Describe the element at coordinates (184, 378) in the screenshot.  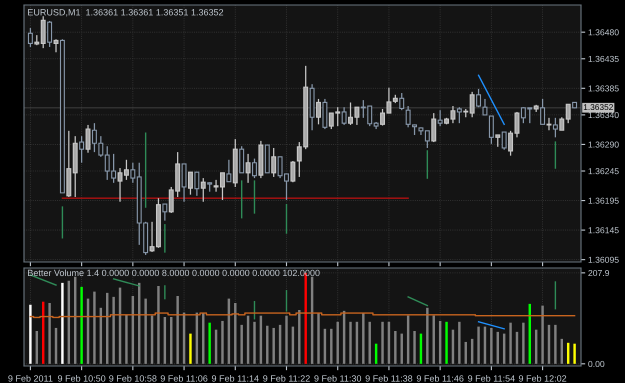
I see `x-tick-label: 9 Feb 11:06` at that location.